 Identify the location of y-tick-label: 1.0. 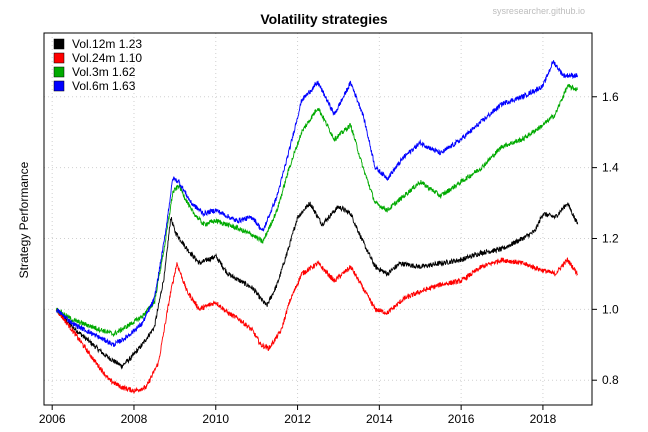
(610, 309).